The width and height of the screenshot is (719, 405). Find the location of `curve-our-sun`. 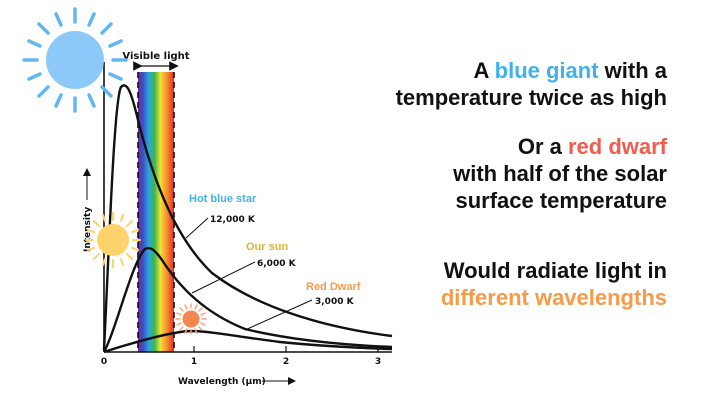

curve-our-sun is located at coordinates (247, 299).